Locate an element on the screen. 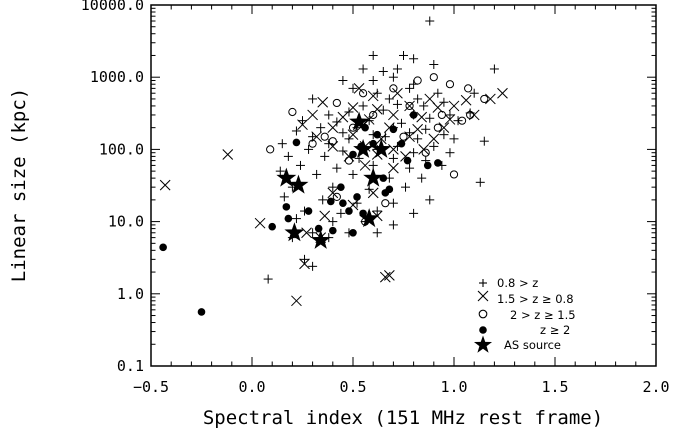  x-tick-label: 0.5 is located at coordinates (352, 387).